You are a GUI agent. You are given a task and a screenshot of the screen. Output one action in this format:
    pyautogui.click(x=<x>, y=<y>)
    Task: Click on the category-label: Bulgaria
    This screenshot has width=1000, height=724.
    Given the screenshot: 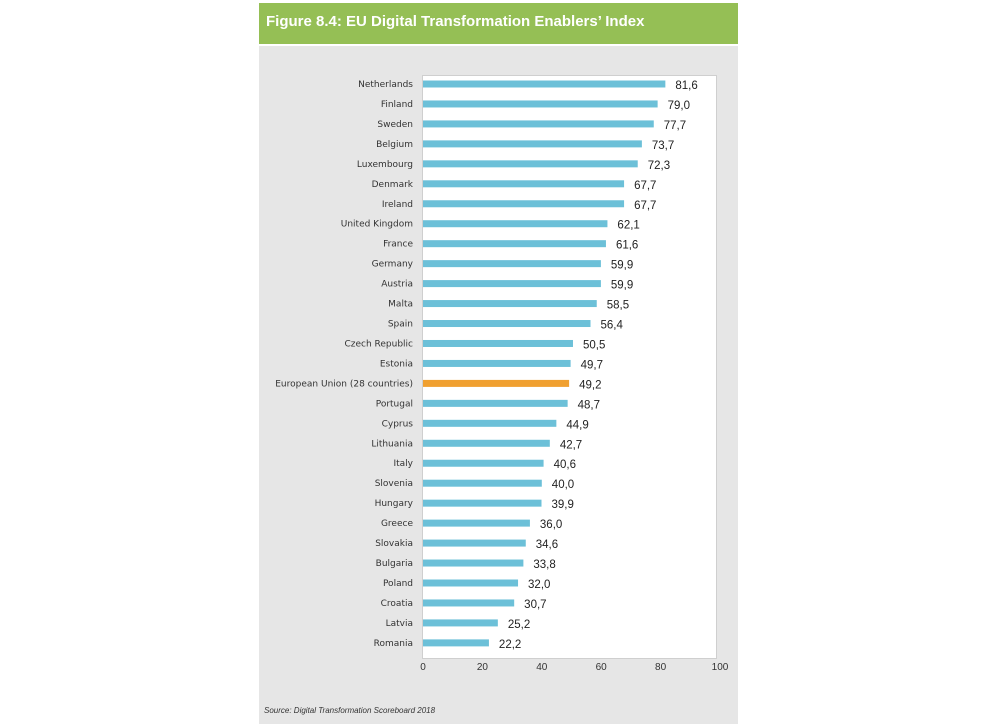 What is the action you would take?
    pyautogui.click(x=394, y=564)
    